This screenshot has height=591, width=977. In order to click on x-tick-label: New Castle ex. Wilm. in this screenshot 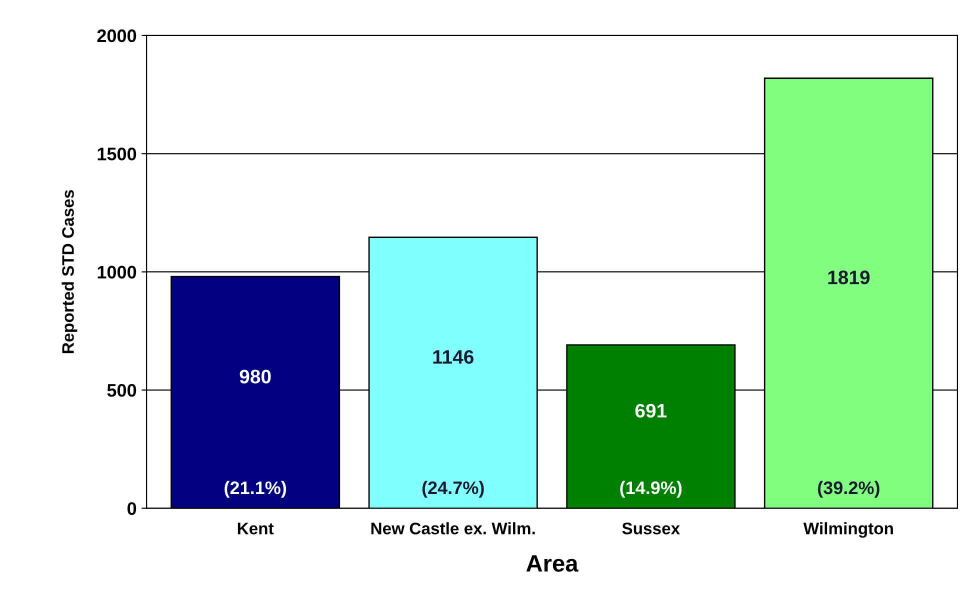, I will do `click(453, 528)`.